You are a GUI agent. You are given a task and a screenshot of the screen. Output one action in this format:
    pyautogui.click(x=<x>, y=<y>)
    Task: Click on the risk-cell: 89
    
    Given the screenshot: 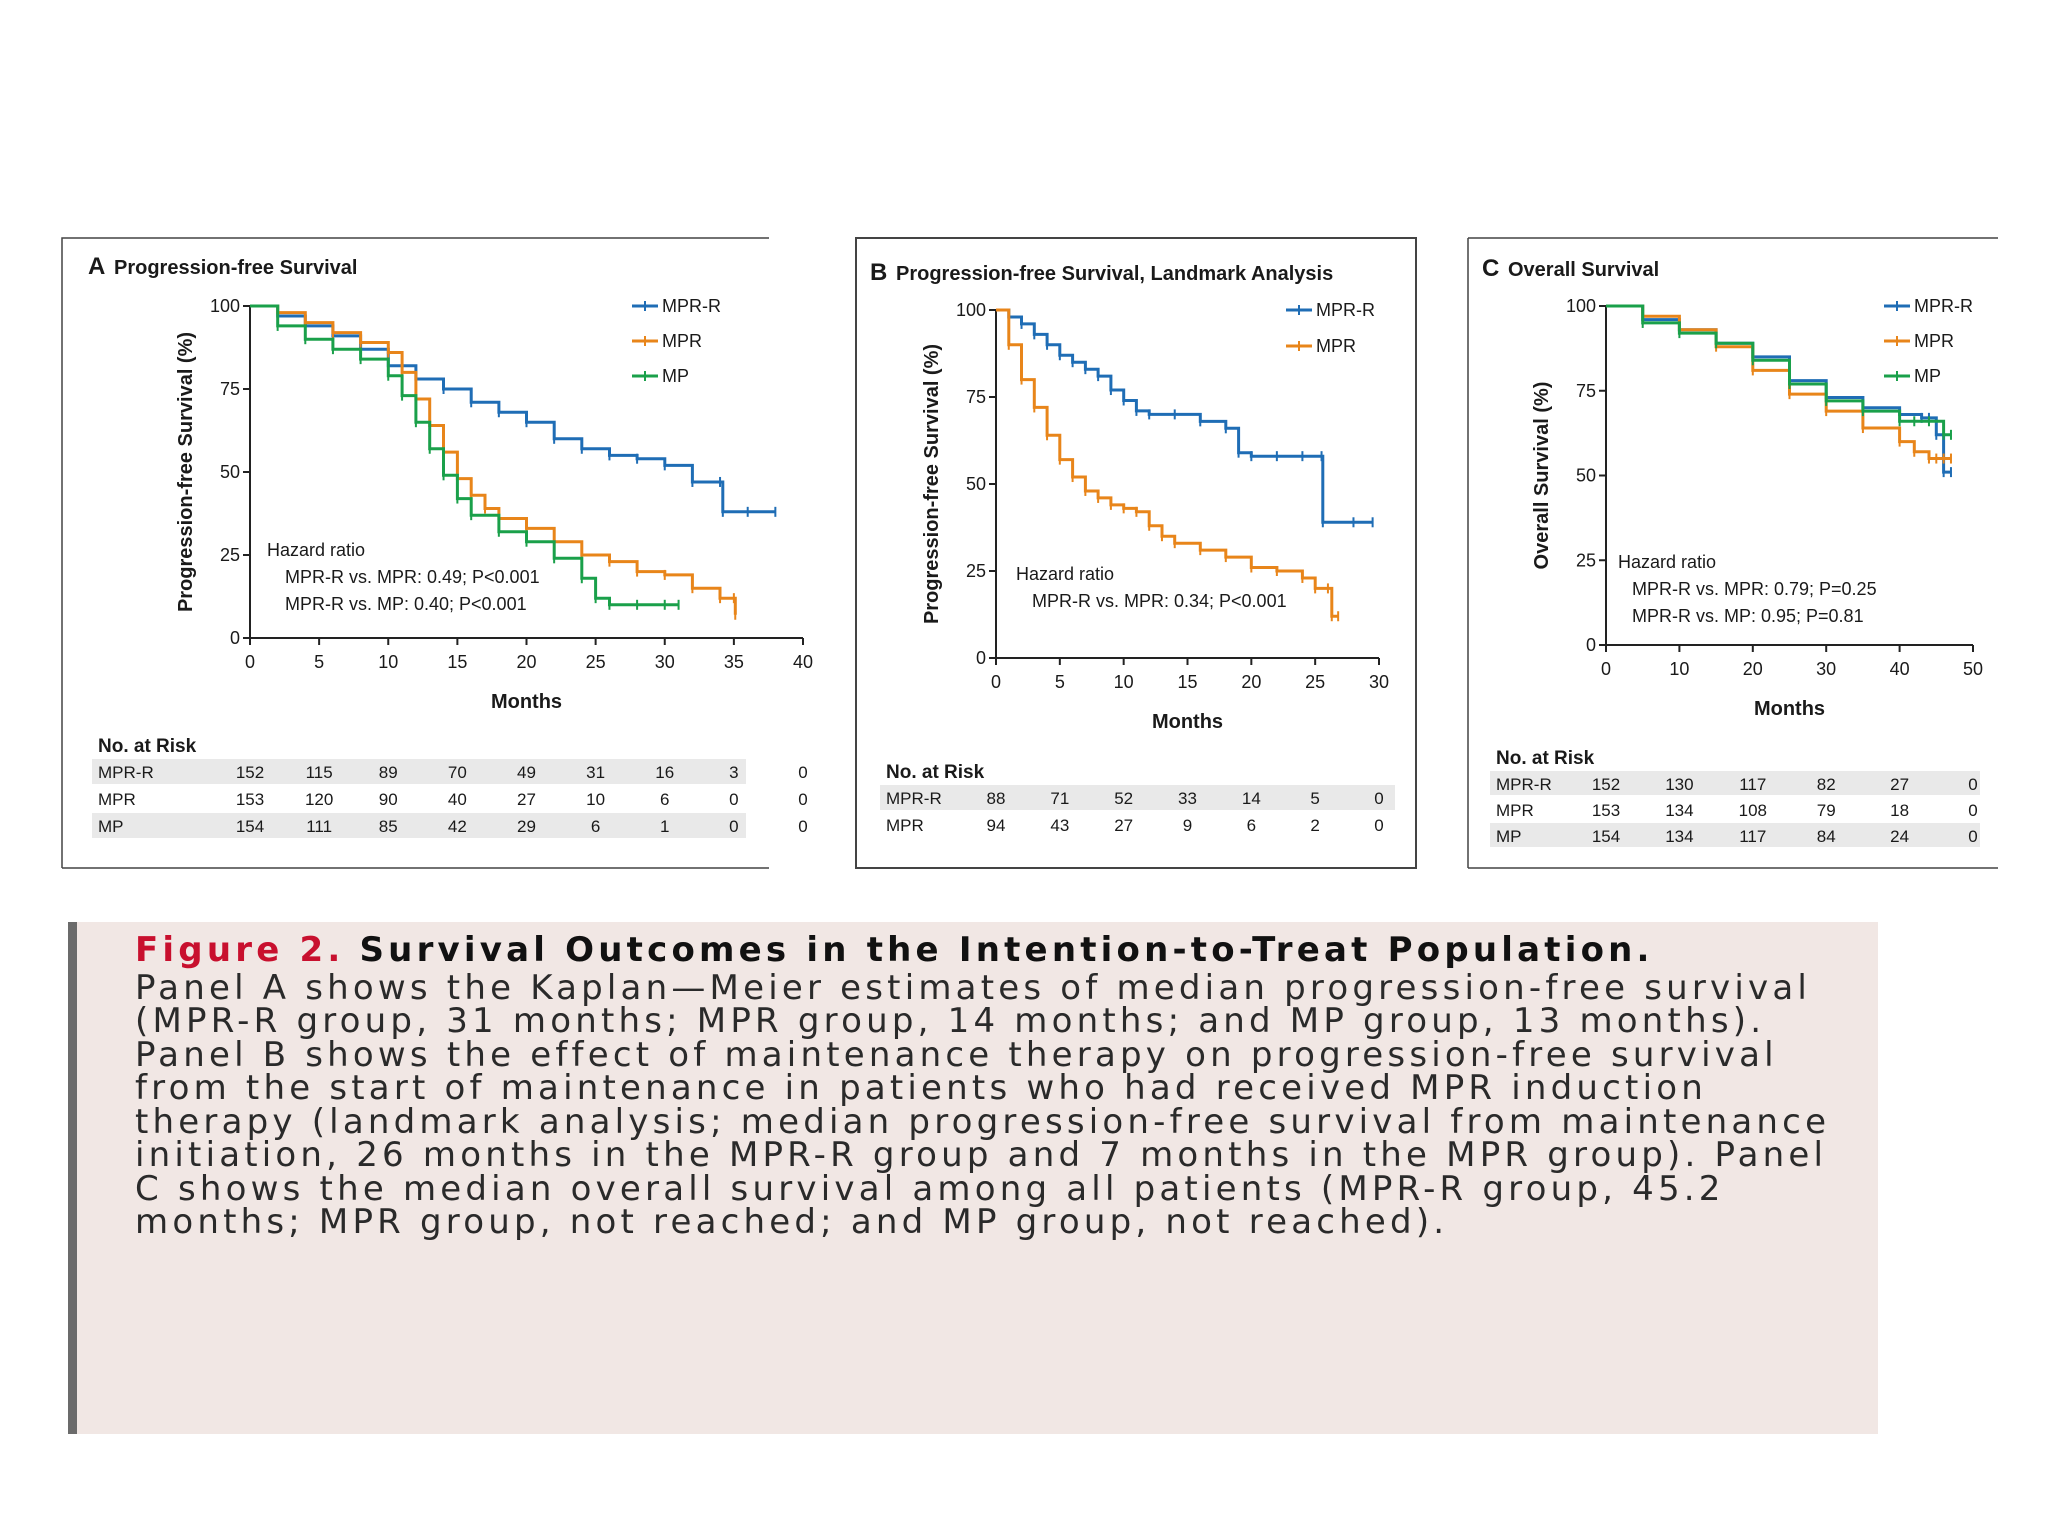 What is the action you would take?
    pyautogui.click(x=388, y=772)
    